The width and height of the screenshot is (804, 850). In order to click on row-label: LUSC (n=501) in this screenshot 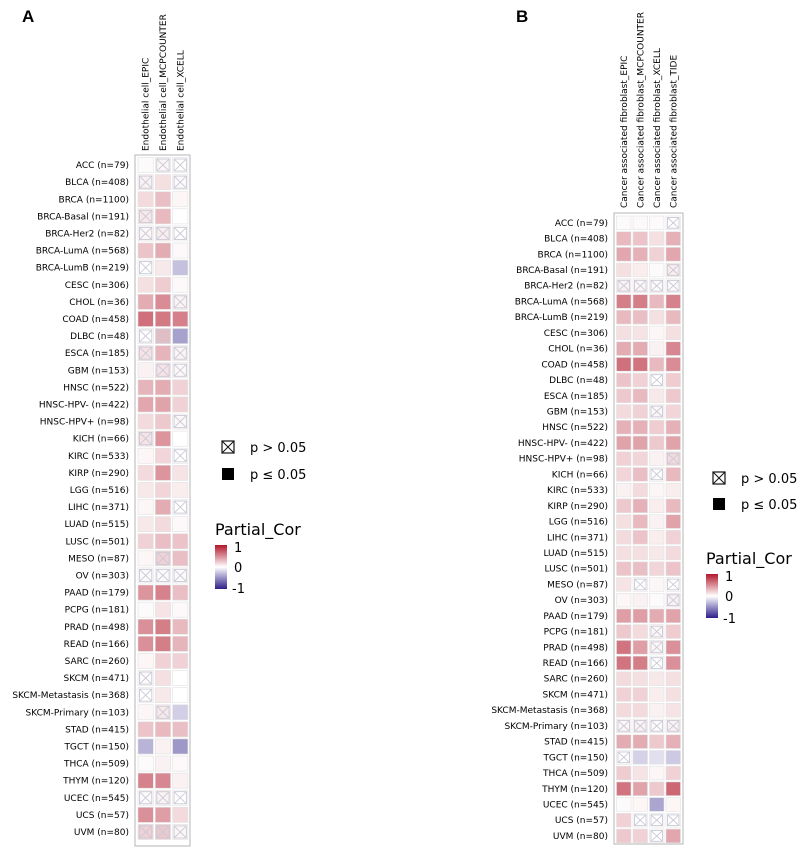, I will do `click(576, 570)`.